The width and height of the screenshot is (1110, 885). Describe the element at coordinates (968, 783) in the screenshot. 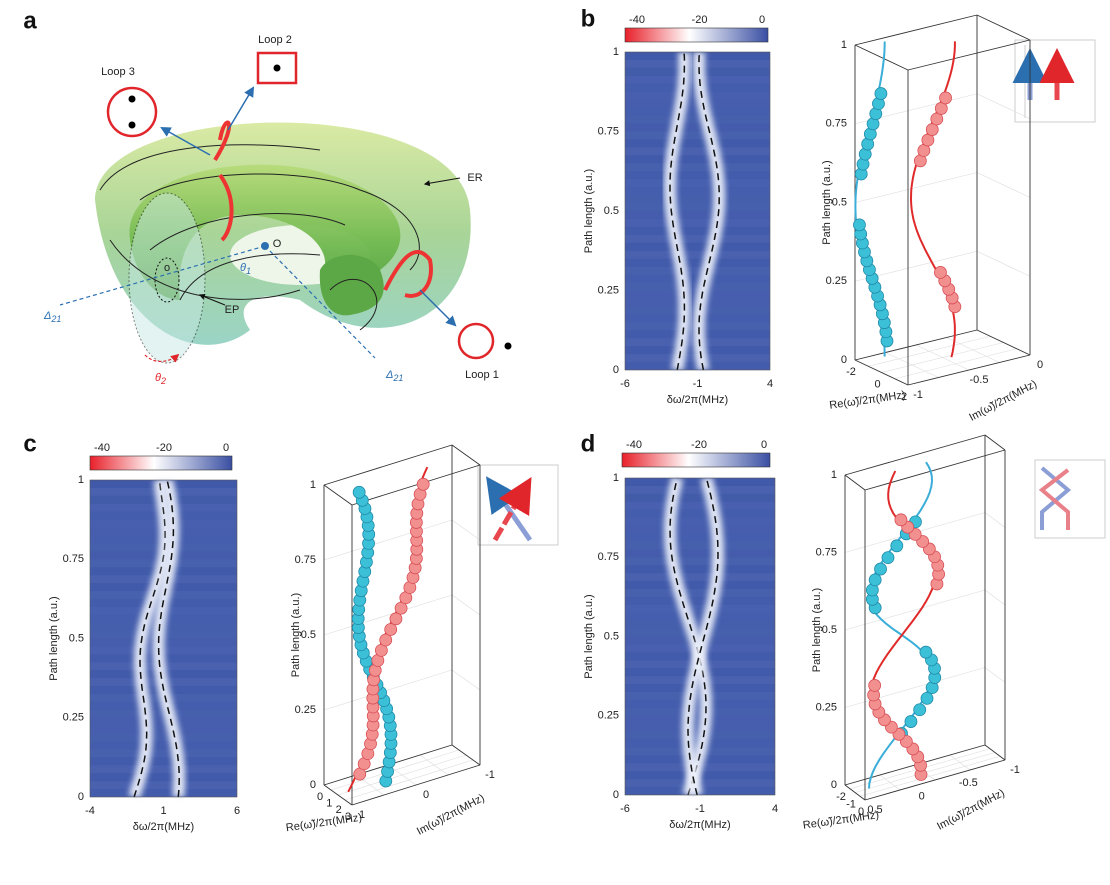

I see `im-tick-label: -0.5` at that location.